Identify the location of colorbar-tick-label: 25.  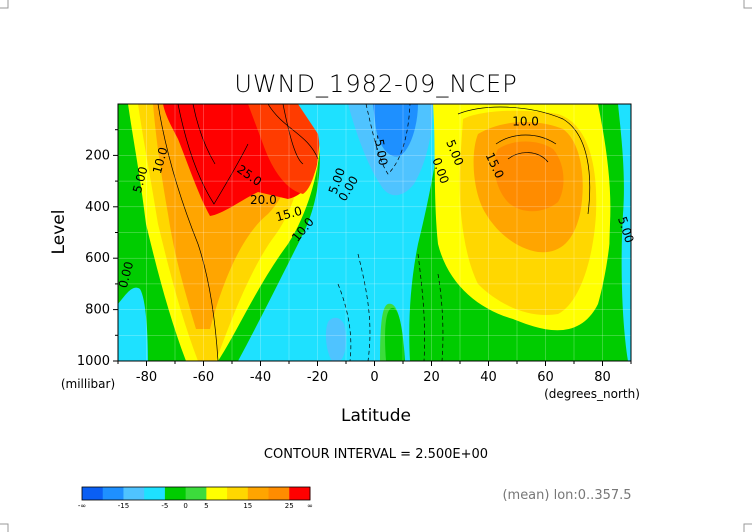
(289, 506).